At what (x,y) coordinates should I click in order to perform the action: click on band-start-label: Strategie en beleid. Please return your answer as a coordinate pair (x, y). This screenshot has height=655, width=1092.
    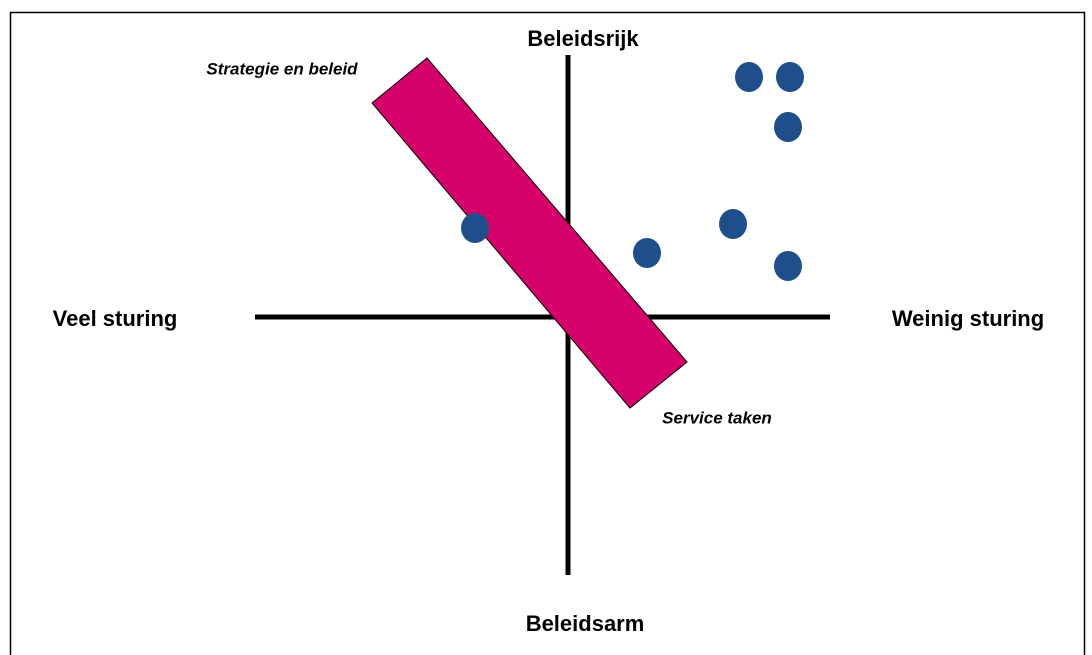
    Looking at the image, I should click on (282, 68).